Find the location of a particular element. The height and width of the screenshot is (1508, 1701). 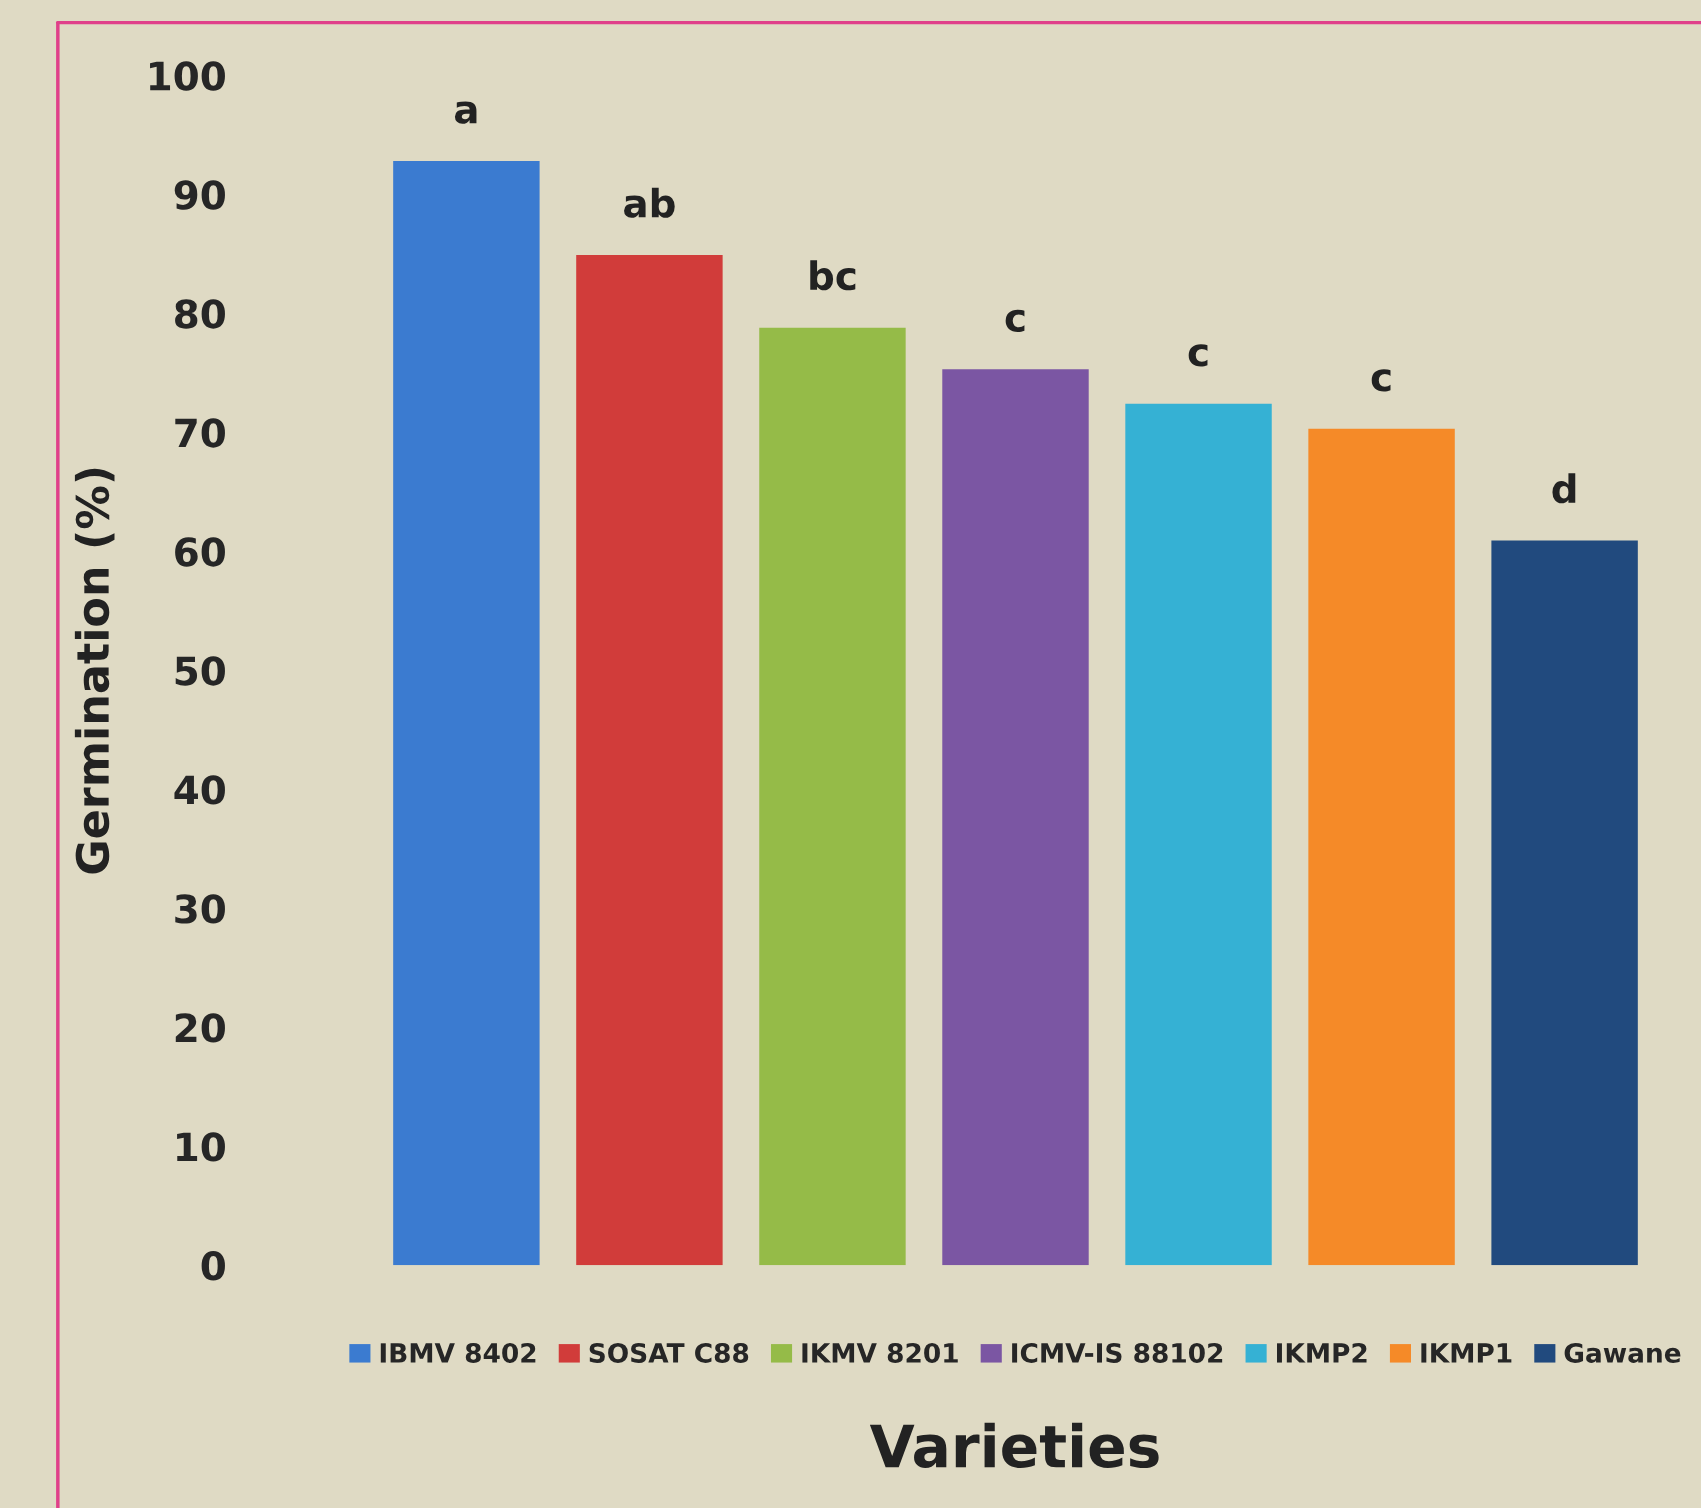

y-tick-label: 70 is located at coordinates (200, 433).